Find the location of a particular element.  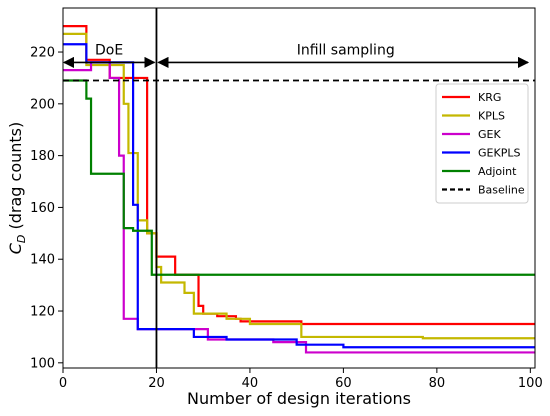

legend-label-kpls: KPLS is located at coordinates (491, 116).